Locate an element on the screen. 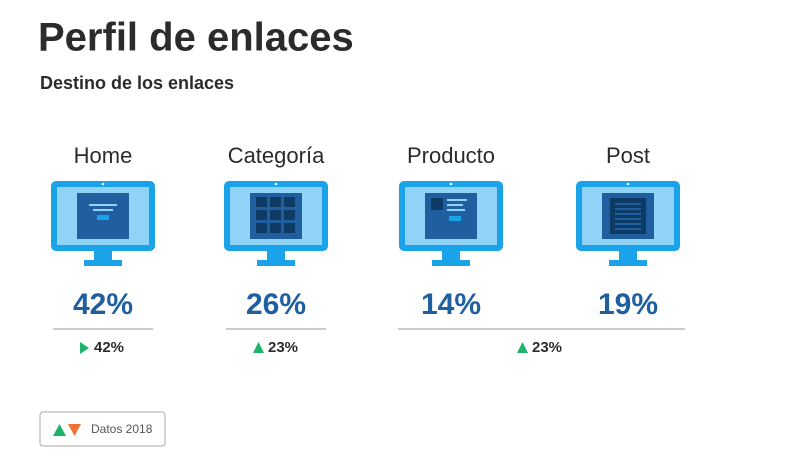  subtitle: Destino de los enlaces is located at coordinates (137, 83).